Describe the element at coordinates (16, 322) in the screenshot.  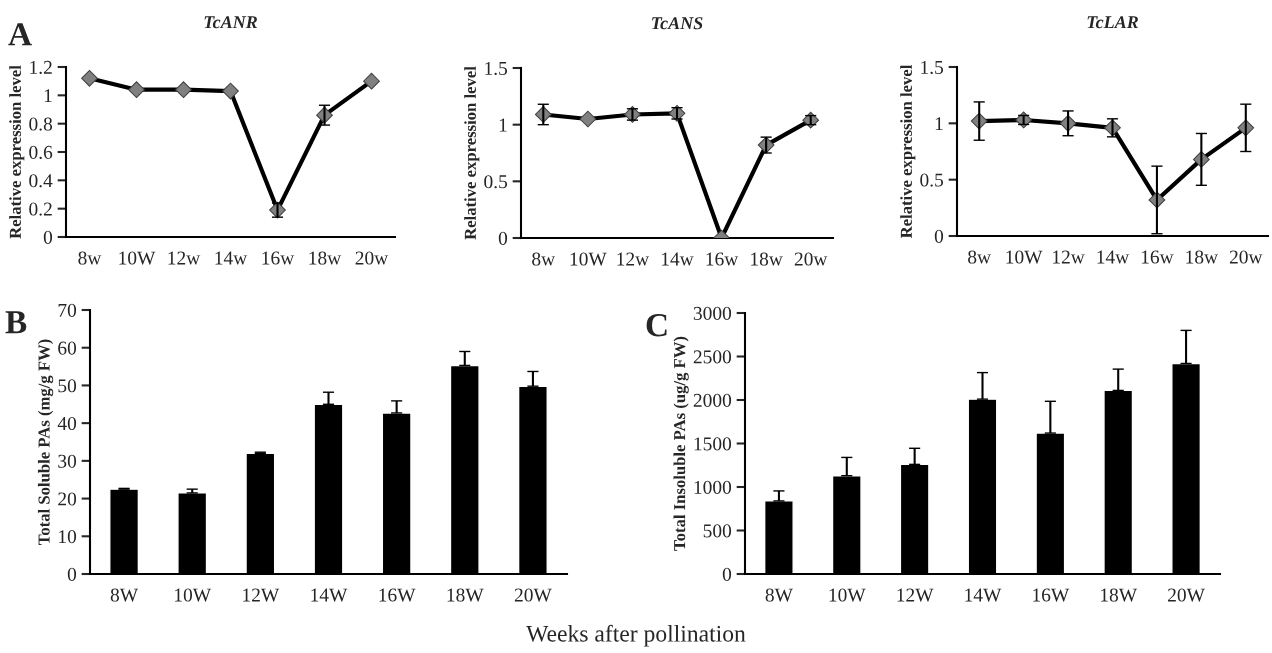
I see `text: B` at that location.